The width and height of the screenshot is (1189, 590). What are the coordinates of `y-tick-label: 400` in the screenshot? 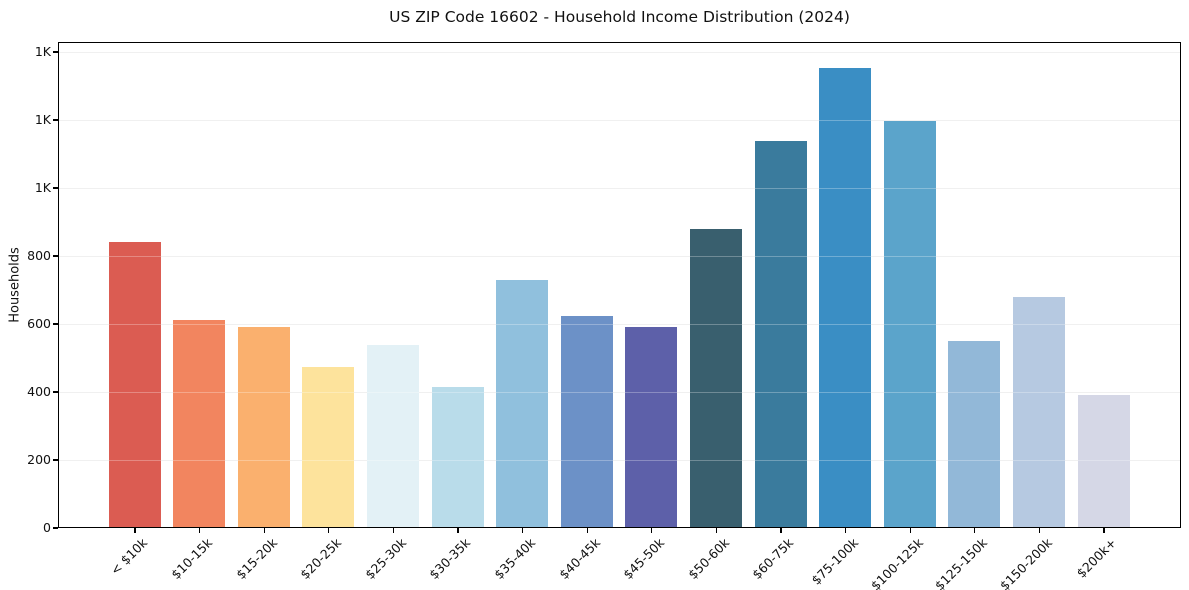 It's located at (39, 392).